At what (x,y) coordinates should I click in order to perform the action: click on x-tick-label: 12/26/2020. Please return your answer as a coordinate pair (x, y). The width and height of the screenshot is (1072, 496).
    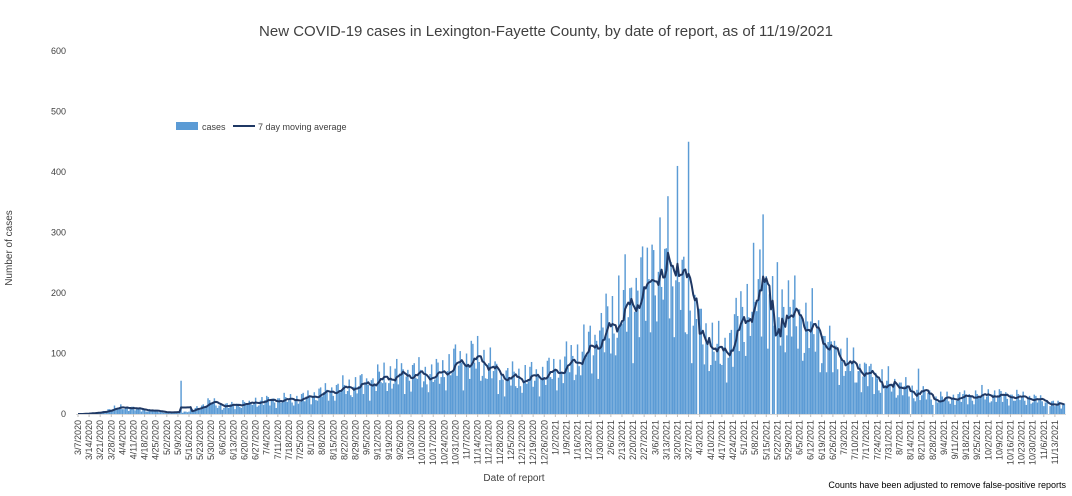
    Looking at the image, I should click on (544, 442).